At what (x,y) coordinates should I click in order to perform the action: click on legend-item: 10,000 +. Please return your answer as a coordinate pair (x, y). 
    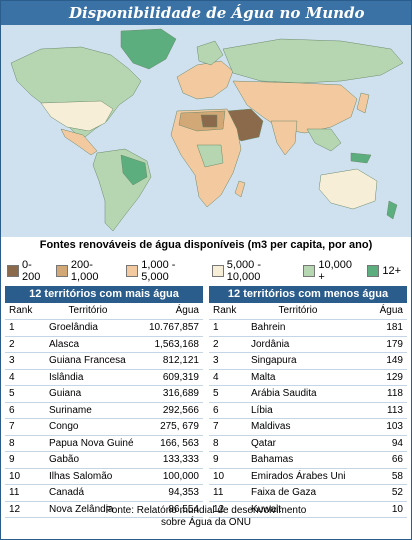
    Looking at the image, I should click on (332, 271).